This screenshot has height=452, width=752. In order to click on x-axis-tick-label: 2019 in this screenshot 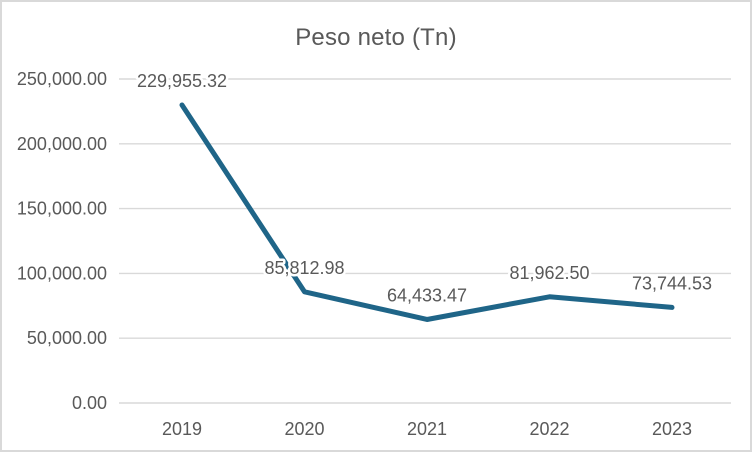, I will do `click(182, 429)`.